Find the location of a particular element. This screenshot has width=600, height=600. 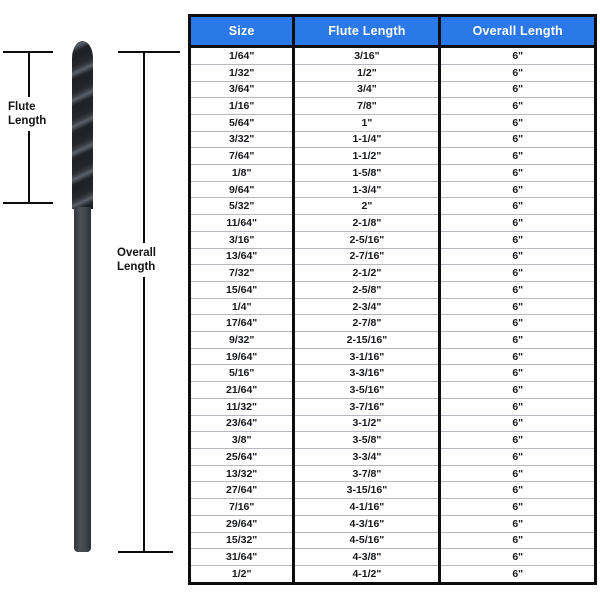

table-cell: 4-3/8" is located at coordinates (367, 557).